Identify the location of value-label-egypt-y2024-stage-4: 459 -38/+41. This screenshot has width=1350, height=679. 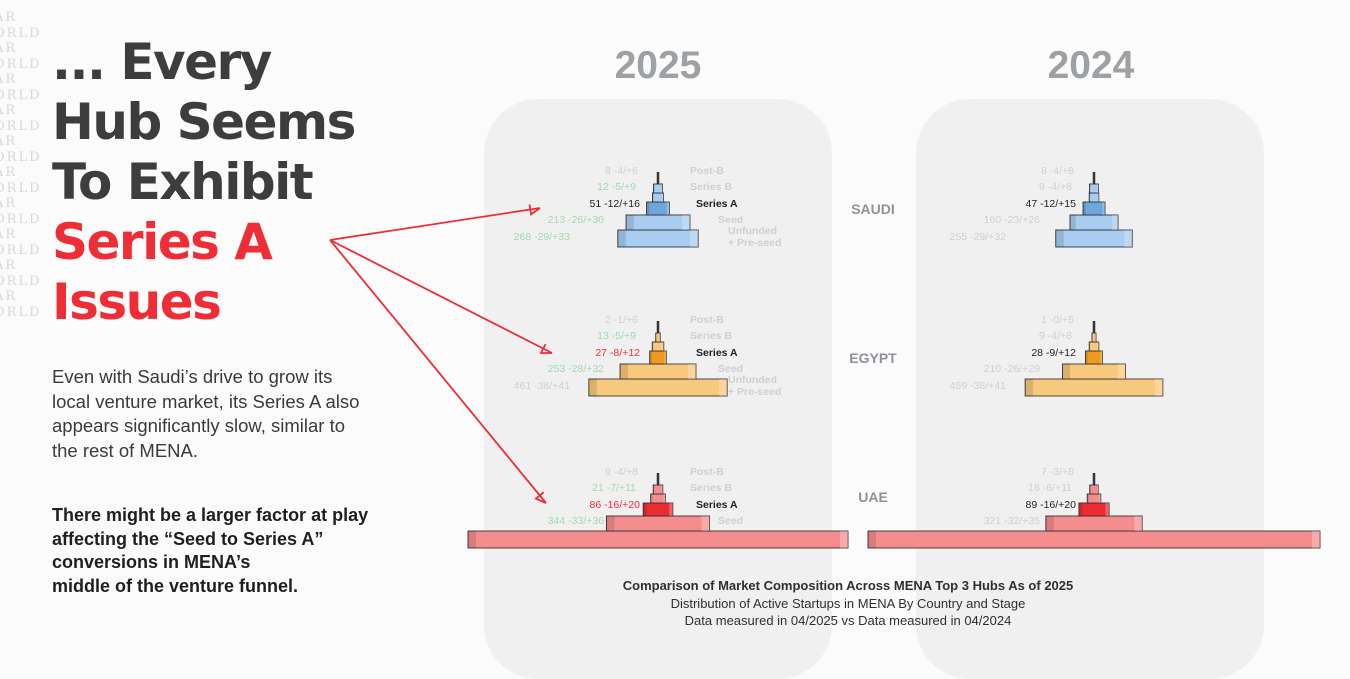
(978, 386).